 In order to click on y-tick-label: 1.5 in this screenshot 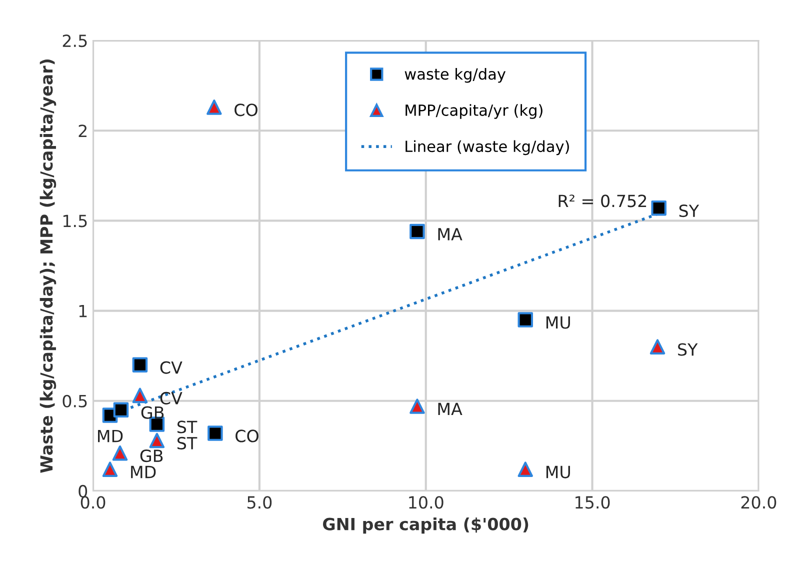, I will do `click(75, 221)`.